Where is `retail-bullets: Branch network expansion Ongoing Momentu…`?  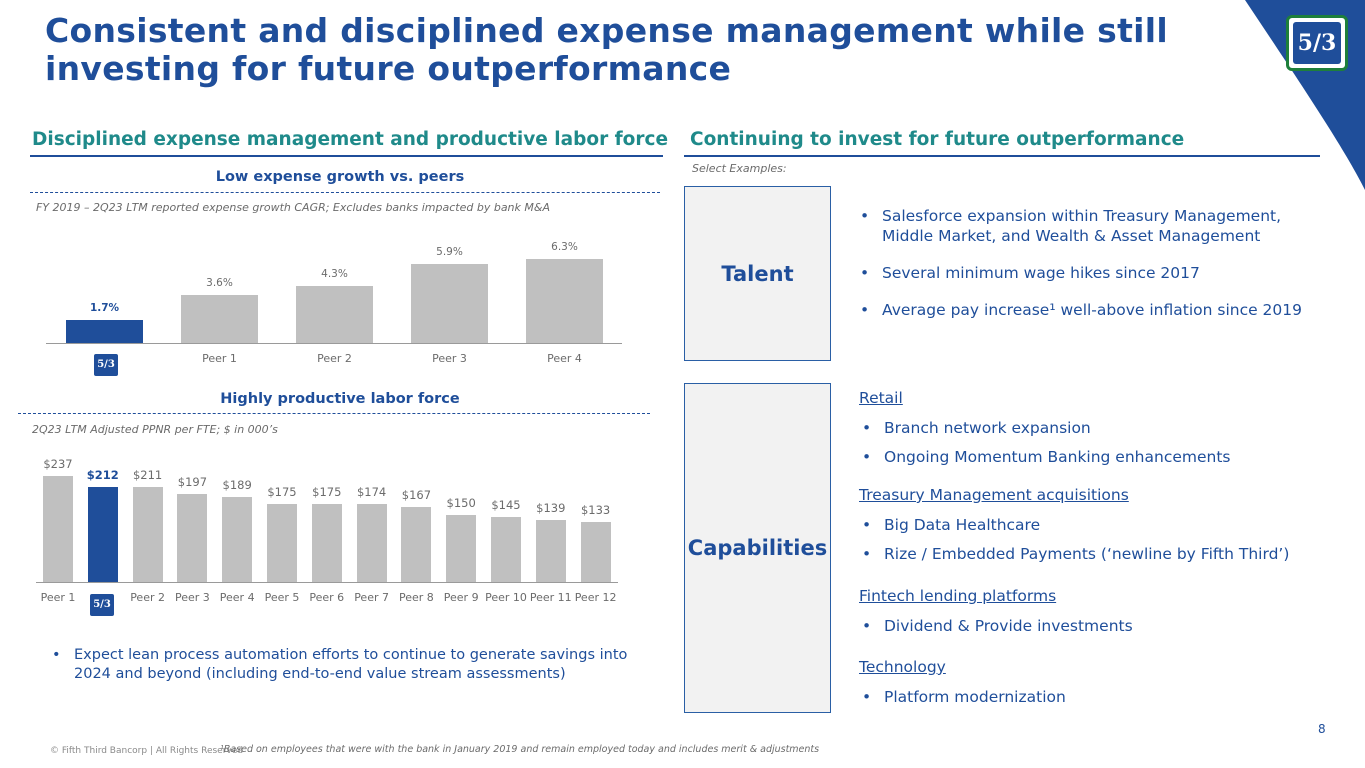
retail-bullets: Branch network expansion Ongoing Momentu… is located at coordinates (1097, 442).